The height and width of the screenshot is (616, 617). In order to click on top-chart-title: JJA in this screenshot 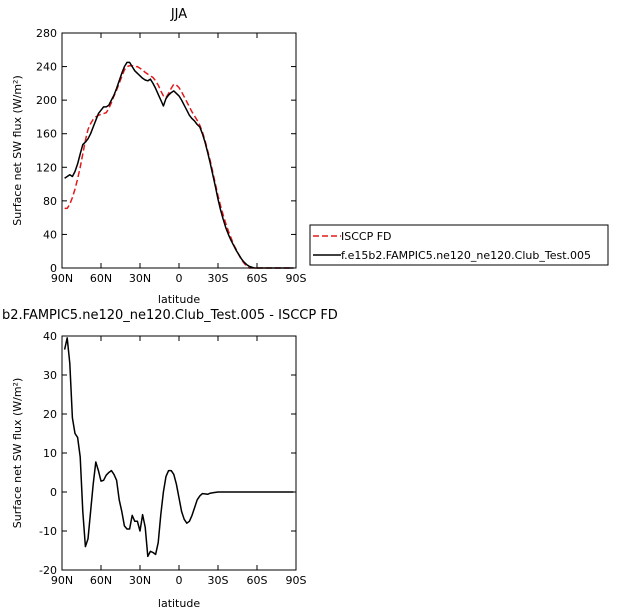, I will do `click(178, 14)`.